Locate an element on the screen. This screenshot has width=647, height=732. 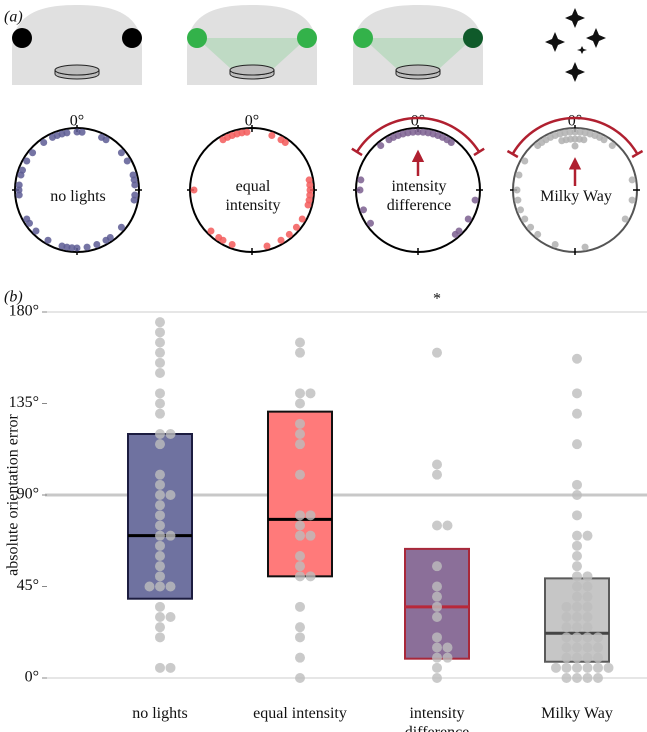
significance-marker: * is located at coordinates (437, 299).